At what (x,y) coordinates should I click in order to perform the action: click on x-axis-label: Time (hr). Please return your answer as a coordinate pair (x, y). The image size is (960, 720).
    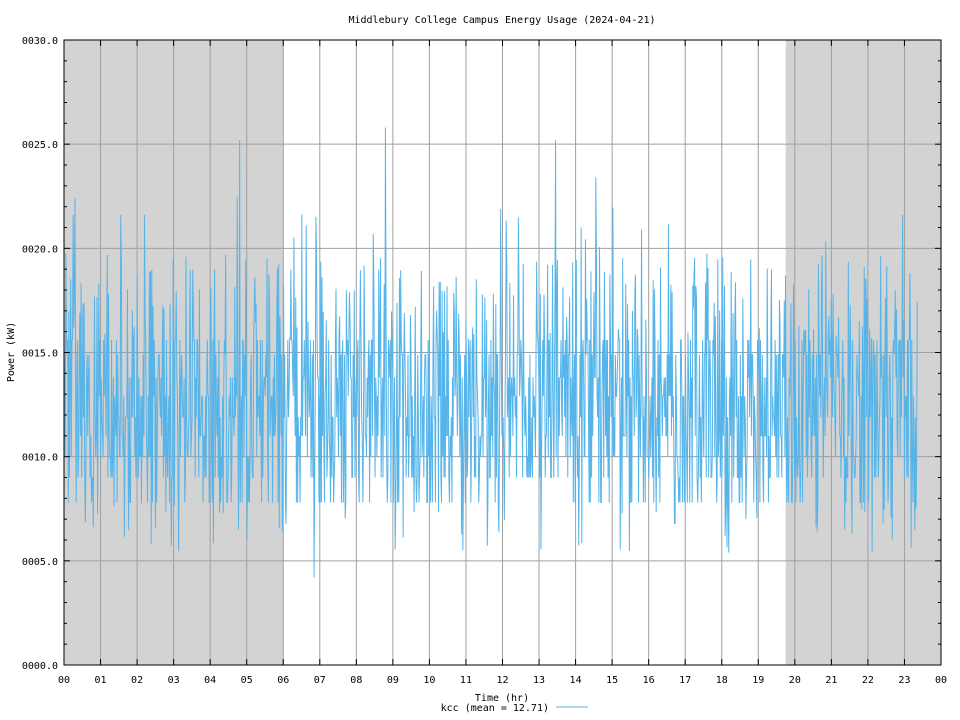
    Looking at the image, I should click on (502, 698).